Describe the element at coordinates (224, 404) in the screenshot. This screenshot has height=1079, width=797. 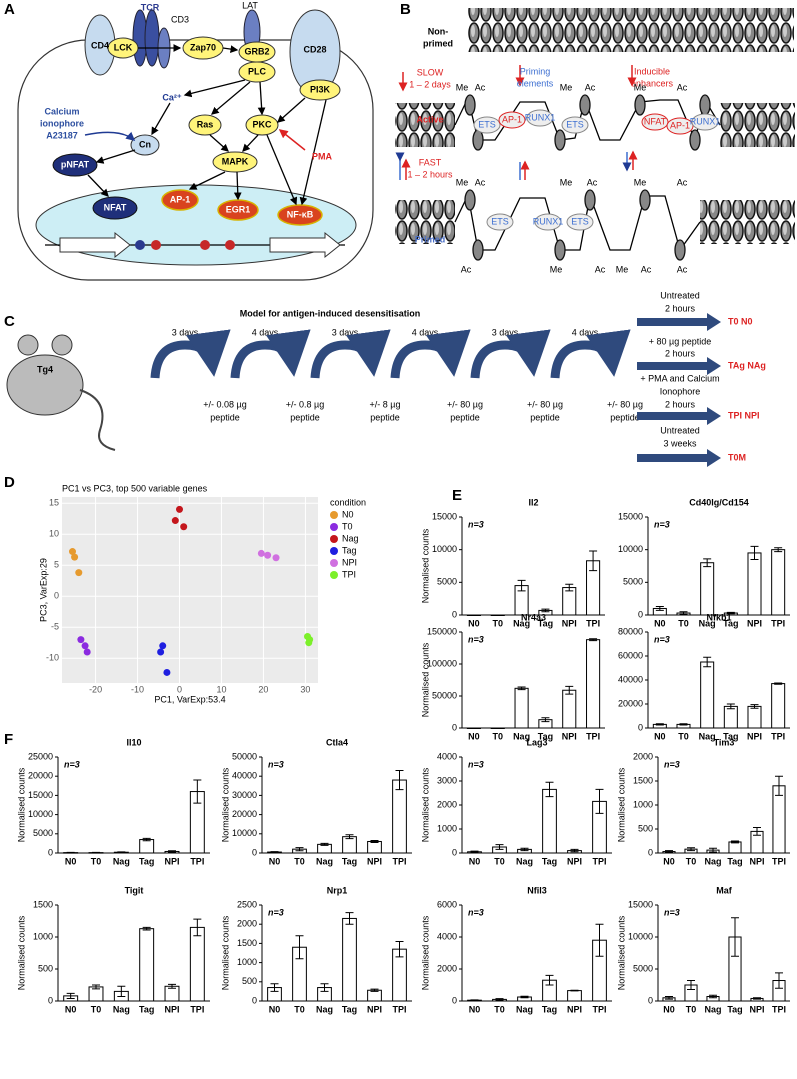
I see `dose: +/- 0.08 µg` at that location.